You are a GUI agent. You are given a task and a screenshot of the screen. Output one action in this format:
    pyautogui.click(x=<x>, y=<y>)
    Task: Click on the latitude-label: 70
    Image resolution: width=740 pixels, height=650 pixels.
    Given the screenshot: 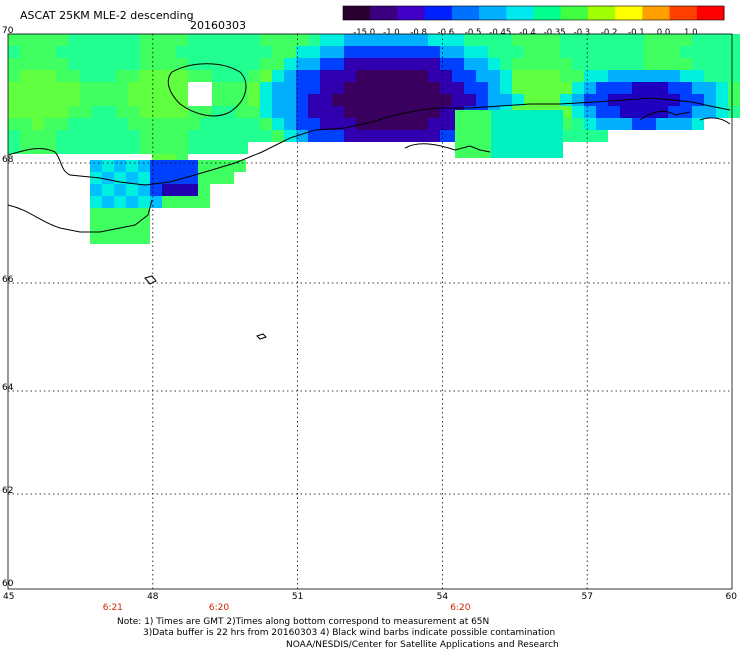 What is the action you would take?
    pyautogui.click(x=8, y=31)
    